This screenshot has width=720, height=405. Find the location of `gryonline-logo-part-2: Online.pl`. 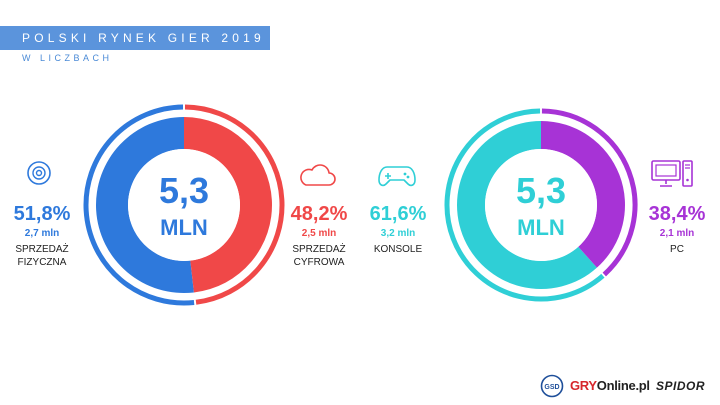

gryonline-logo-part-2: Online.pl is located at coordinates (623, 385).